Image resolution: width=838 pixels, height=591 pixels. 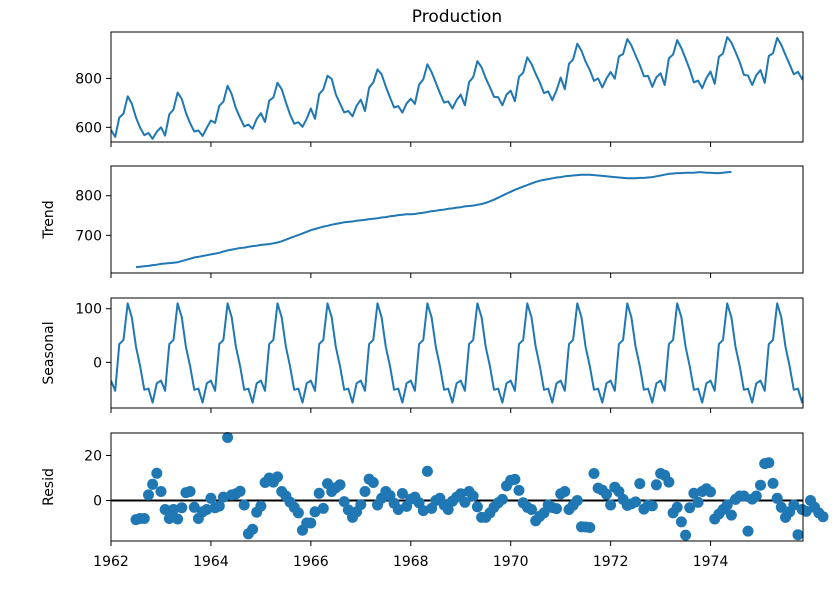 What do you see at coordinates (611, 562) in the screenshot?
I see `x-tick-label: 1972` at bounding box center [611, 562].